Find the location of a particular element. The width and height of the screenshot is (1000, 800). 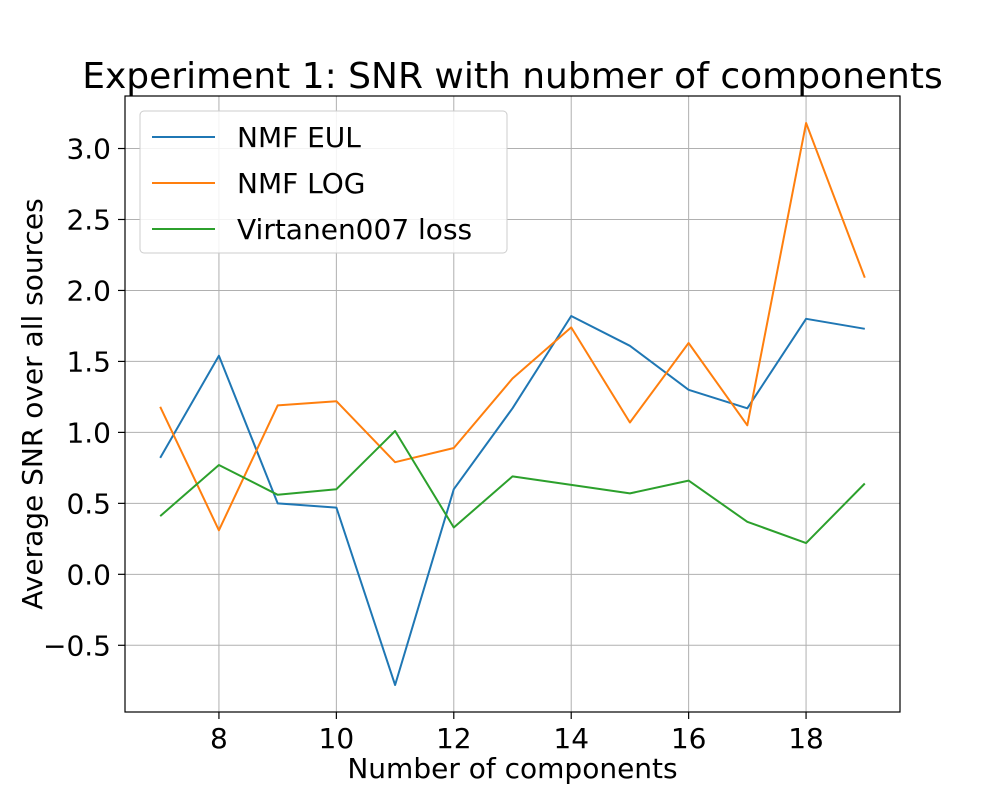

x-axis-label: Number of components is located at coordinates (512, 768).